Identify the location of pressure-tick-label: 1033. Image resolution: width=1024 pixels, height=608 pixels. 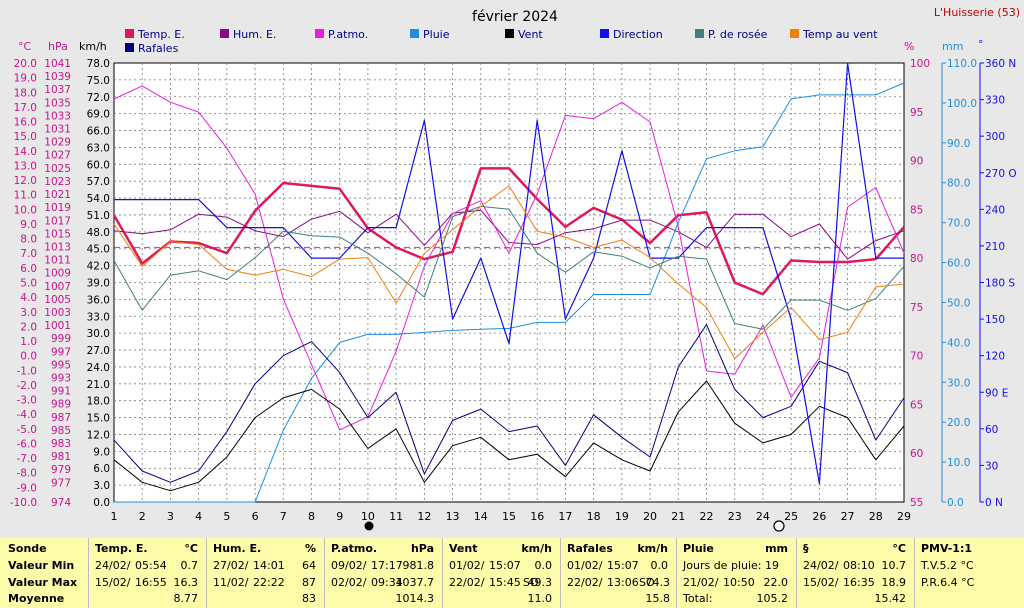
(57, 116).